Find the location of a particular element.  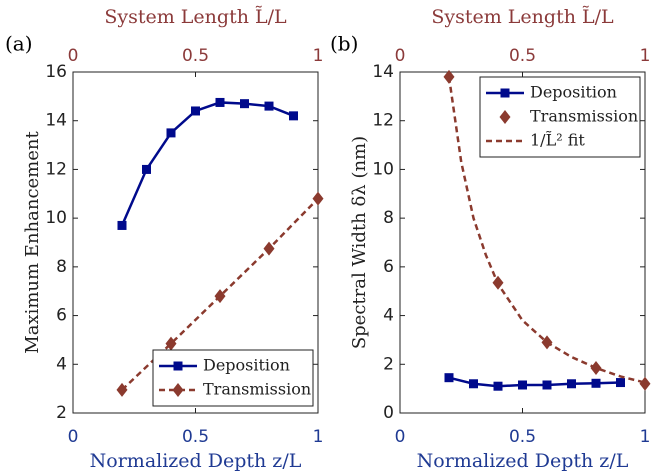

y-axis-label: Spectral Width δλ (nm) is located at coordinates (359, 242).